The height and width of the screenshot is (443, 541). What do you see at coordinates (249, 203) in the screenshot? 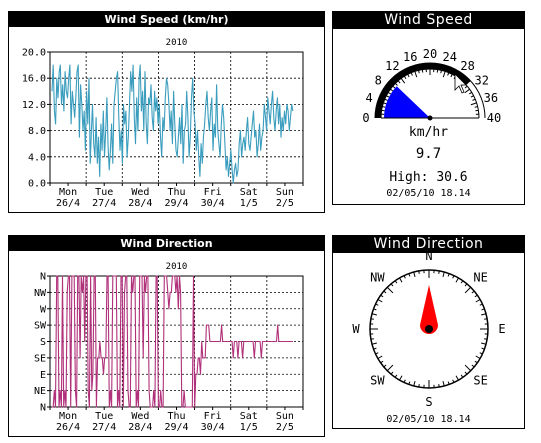
I see `speed-x-date-label: 1/5` at bounding box center [249, 203].